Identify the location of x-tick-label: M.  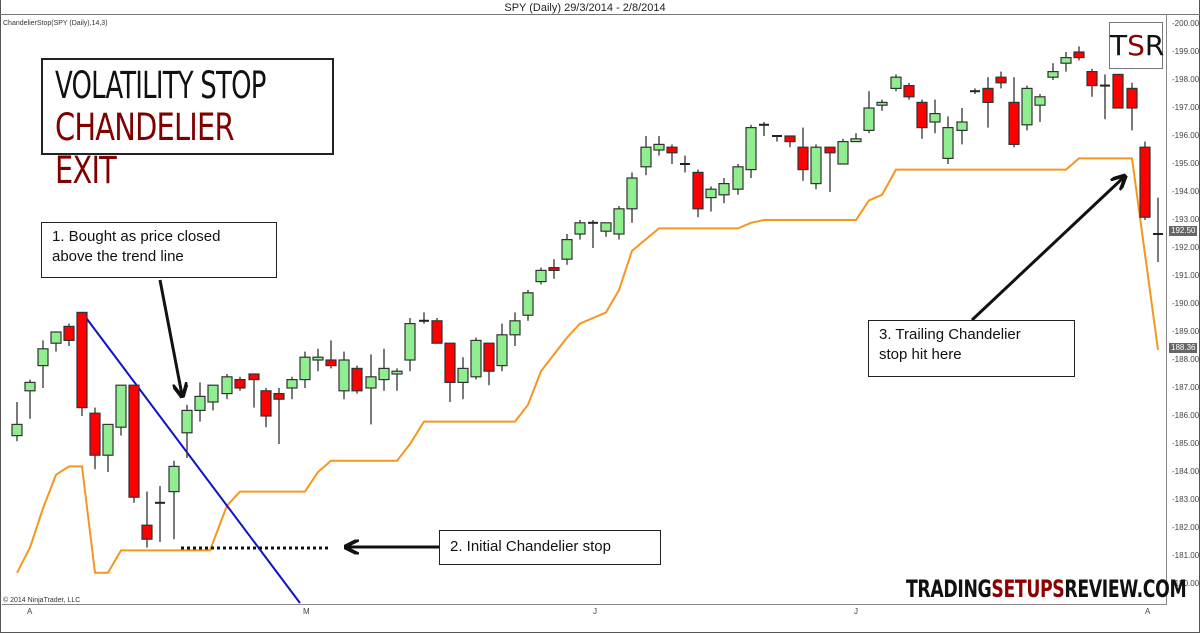
(306, 611).